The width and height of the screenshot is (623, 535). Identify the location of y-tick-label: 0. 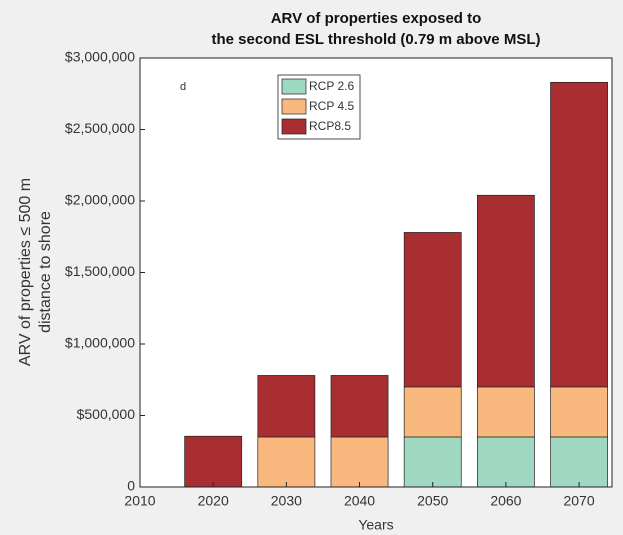
(131, 486).